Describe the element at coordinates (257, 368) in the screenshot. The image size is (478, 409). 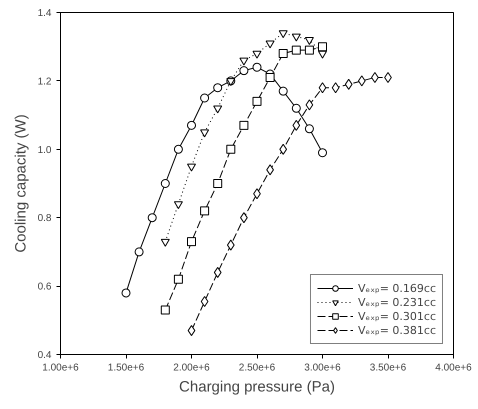
I see `x-tick-label: 2.50e+6` at that location.